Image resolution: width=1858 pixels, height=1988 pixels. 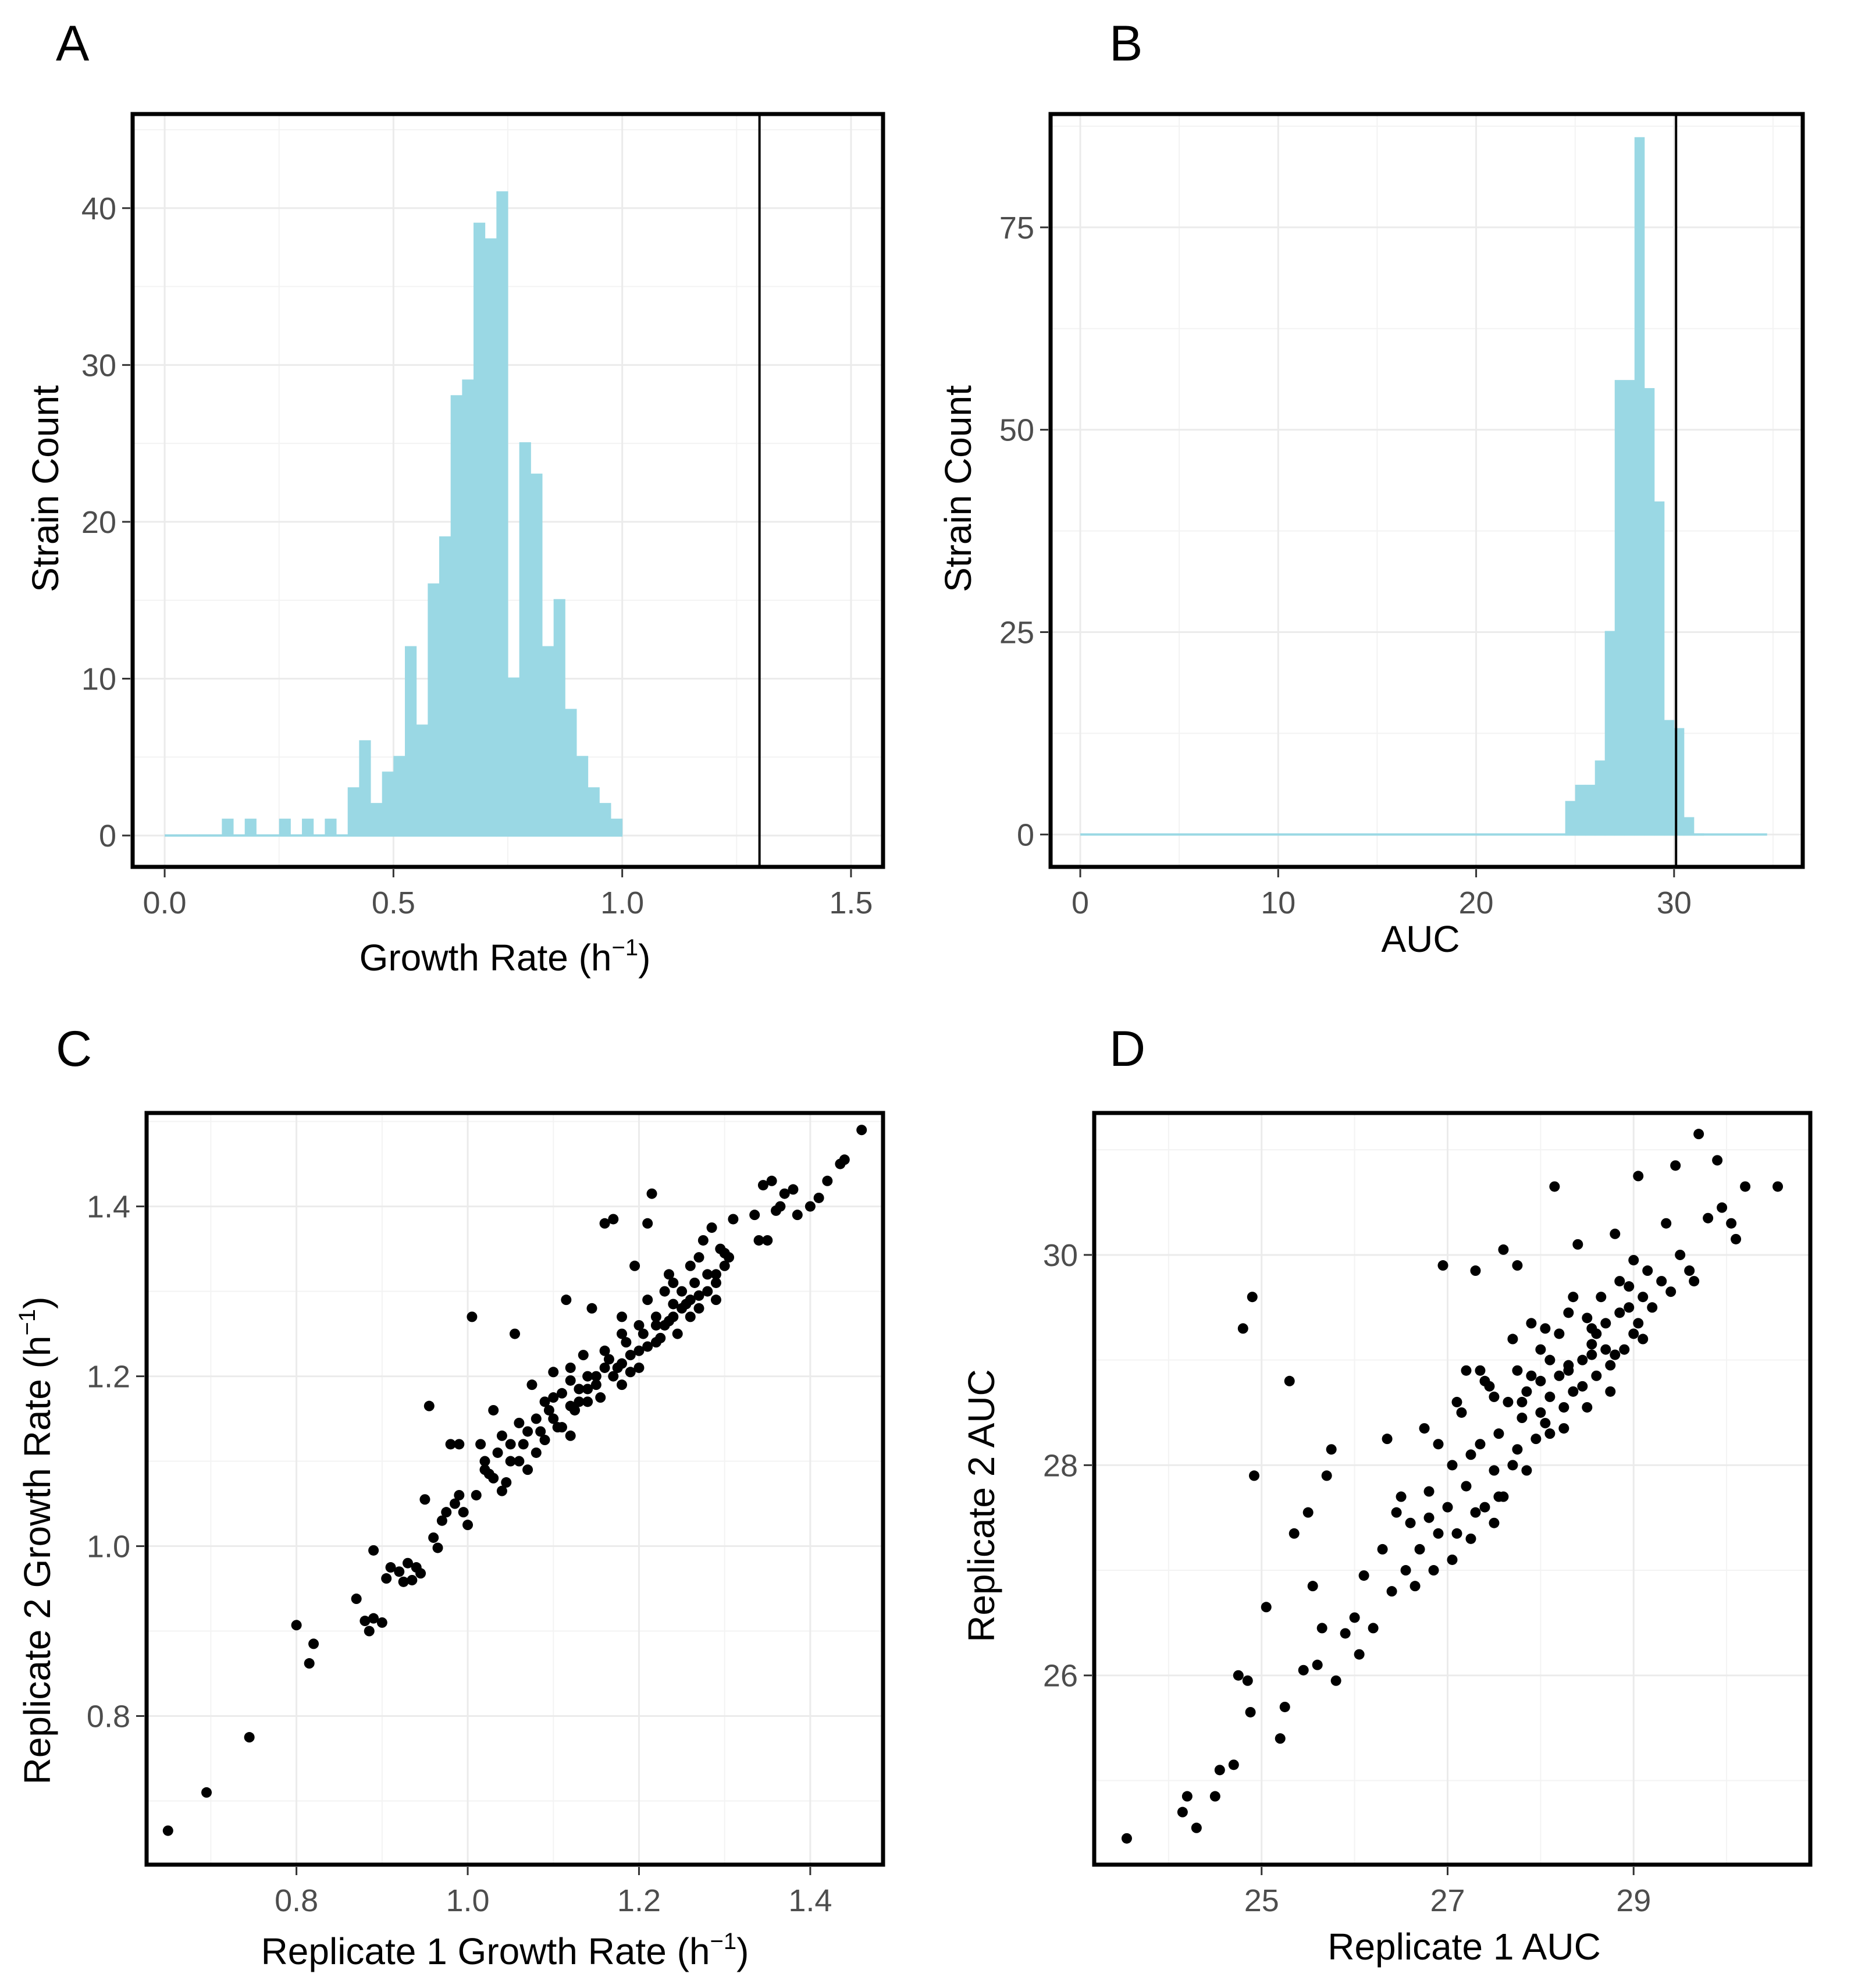 I want to click on histogram-baseline, so click(x=1423, y=835).